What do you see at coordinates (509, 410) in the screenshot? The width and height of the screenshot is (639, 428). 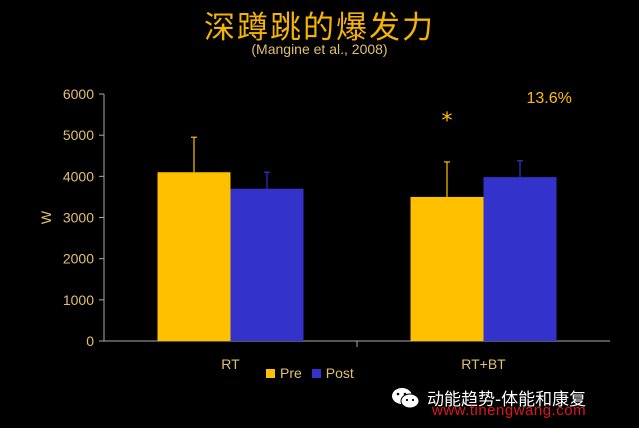 I see `watermark-url: www.tinengwang.com` at bounding box center [509, 410].